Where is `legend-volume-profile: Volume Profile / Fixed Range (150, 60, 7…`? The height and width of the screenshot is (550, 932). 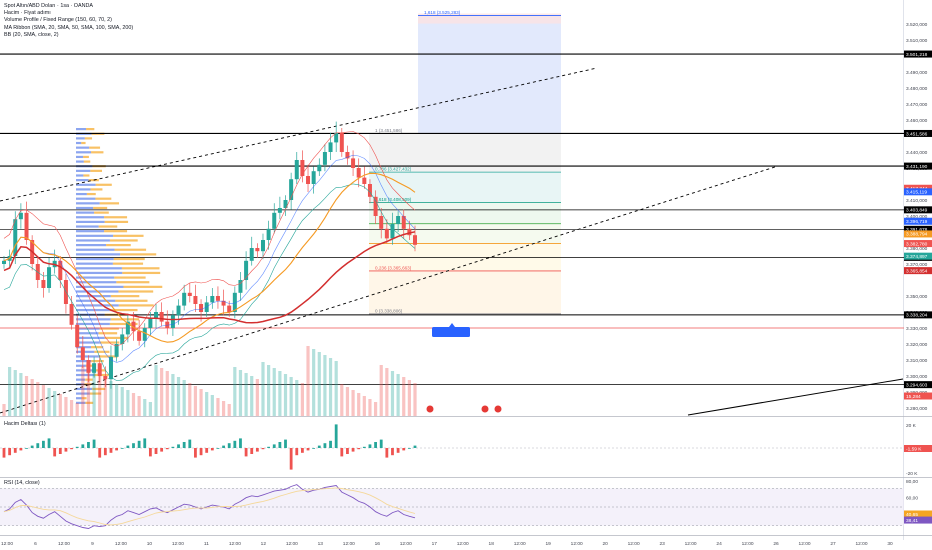
legend-volume-profile: Volume Profile / Fixed Range (150, 60, 7… is located at coordinates (58, 20).